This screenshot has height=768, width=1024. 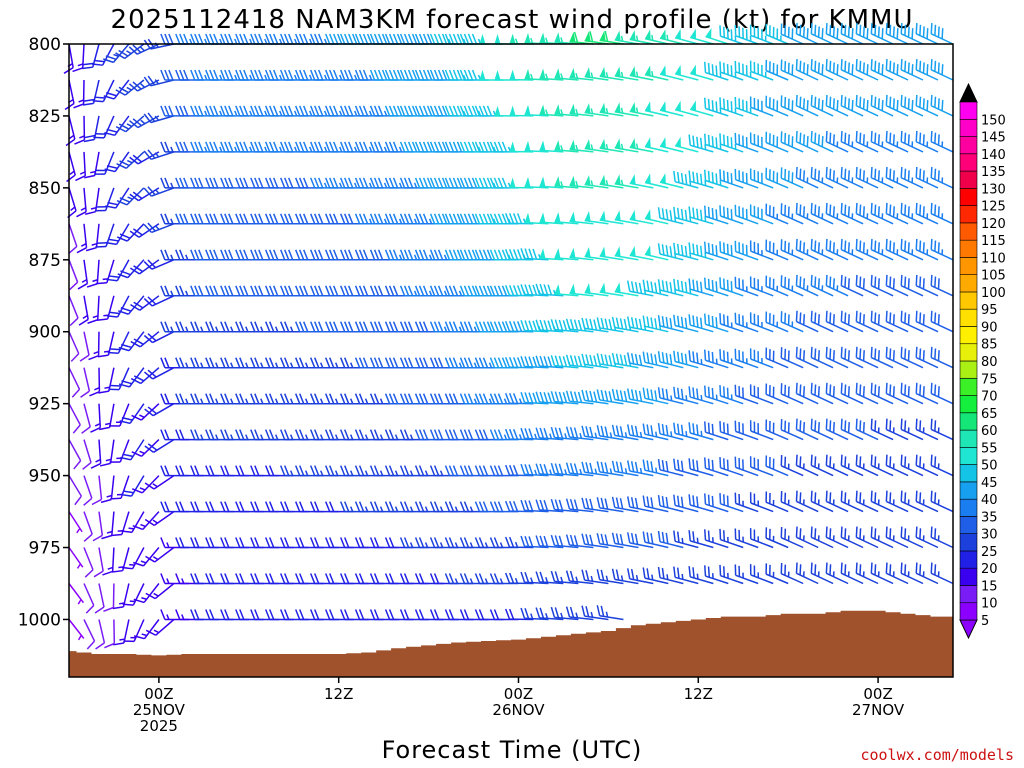 I want to click on y-tick-label: 800, so click(x=45, y=45).